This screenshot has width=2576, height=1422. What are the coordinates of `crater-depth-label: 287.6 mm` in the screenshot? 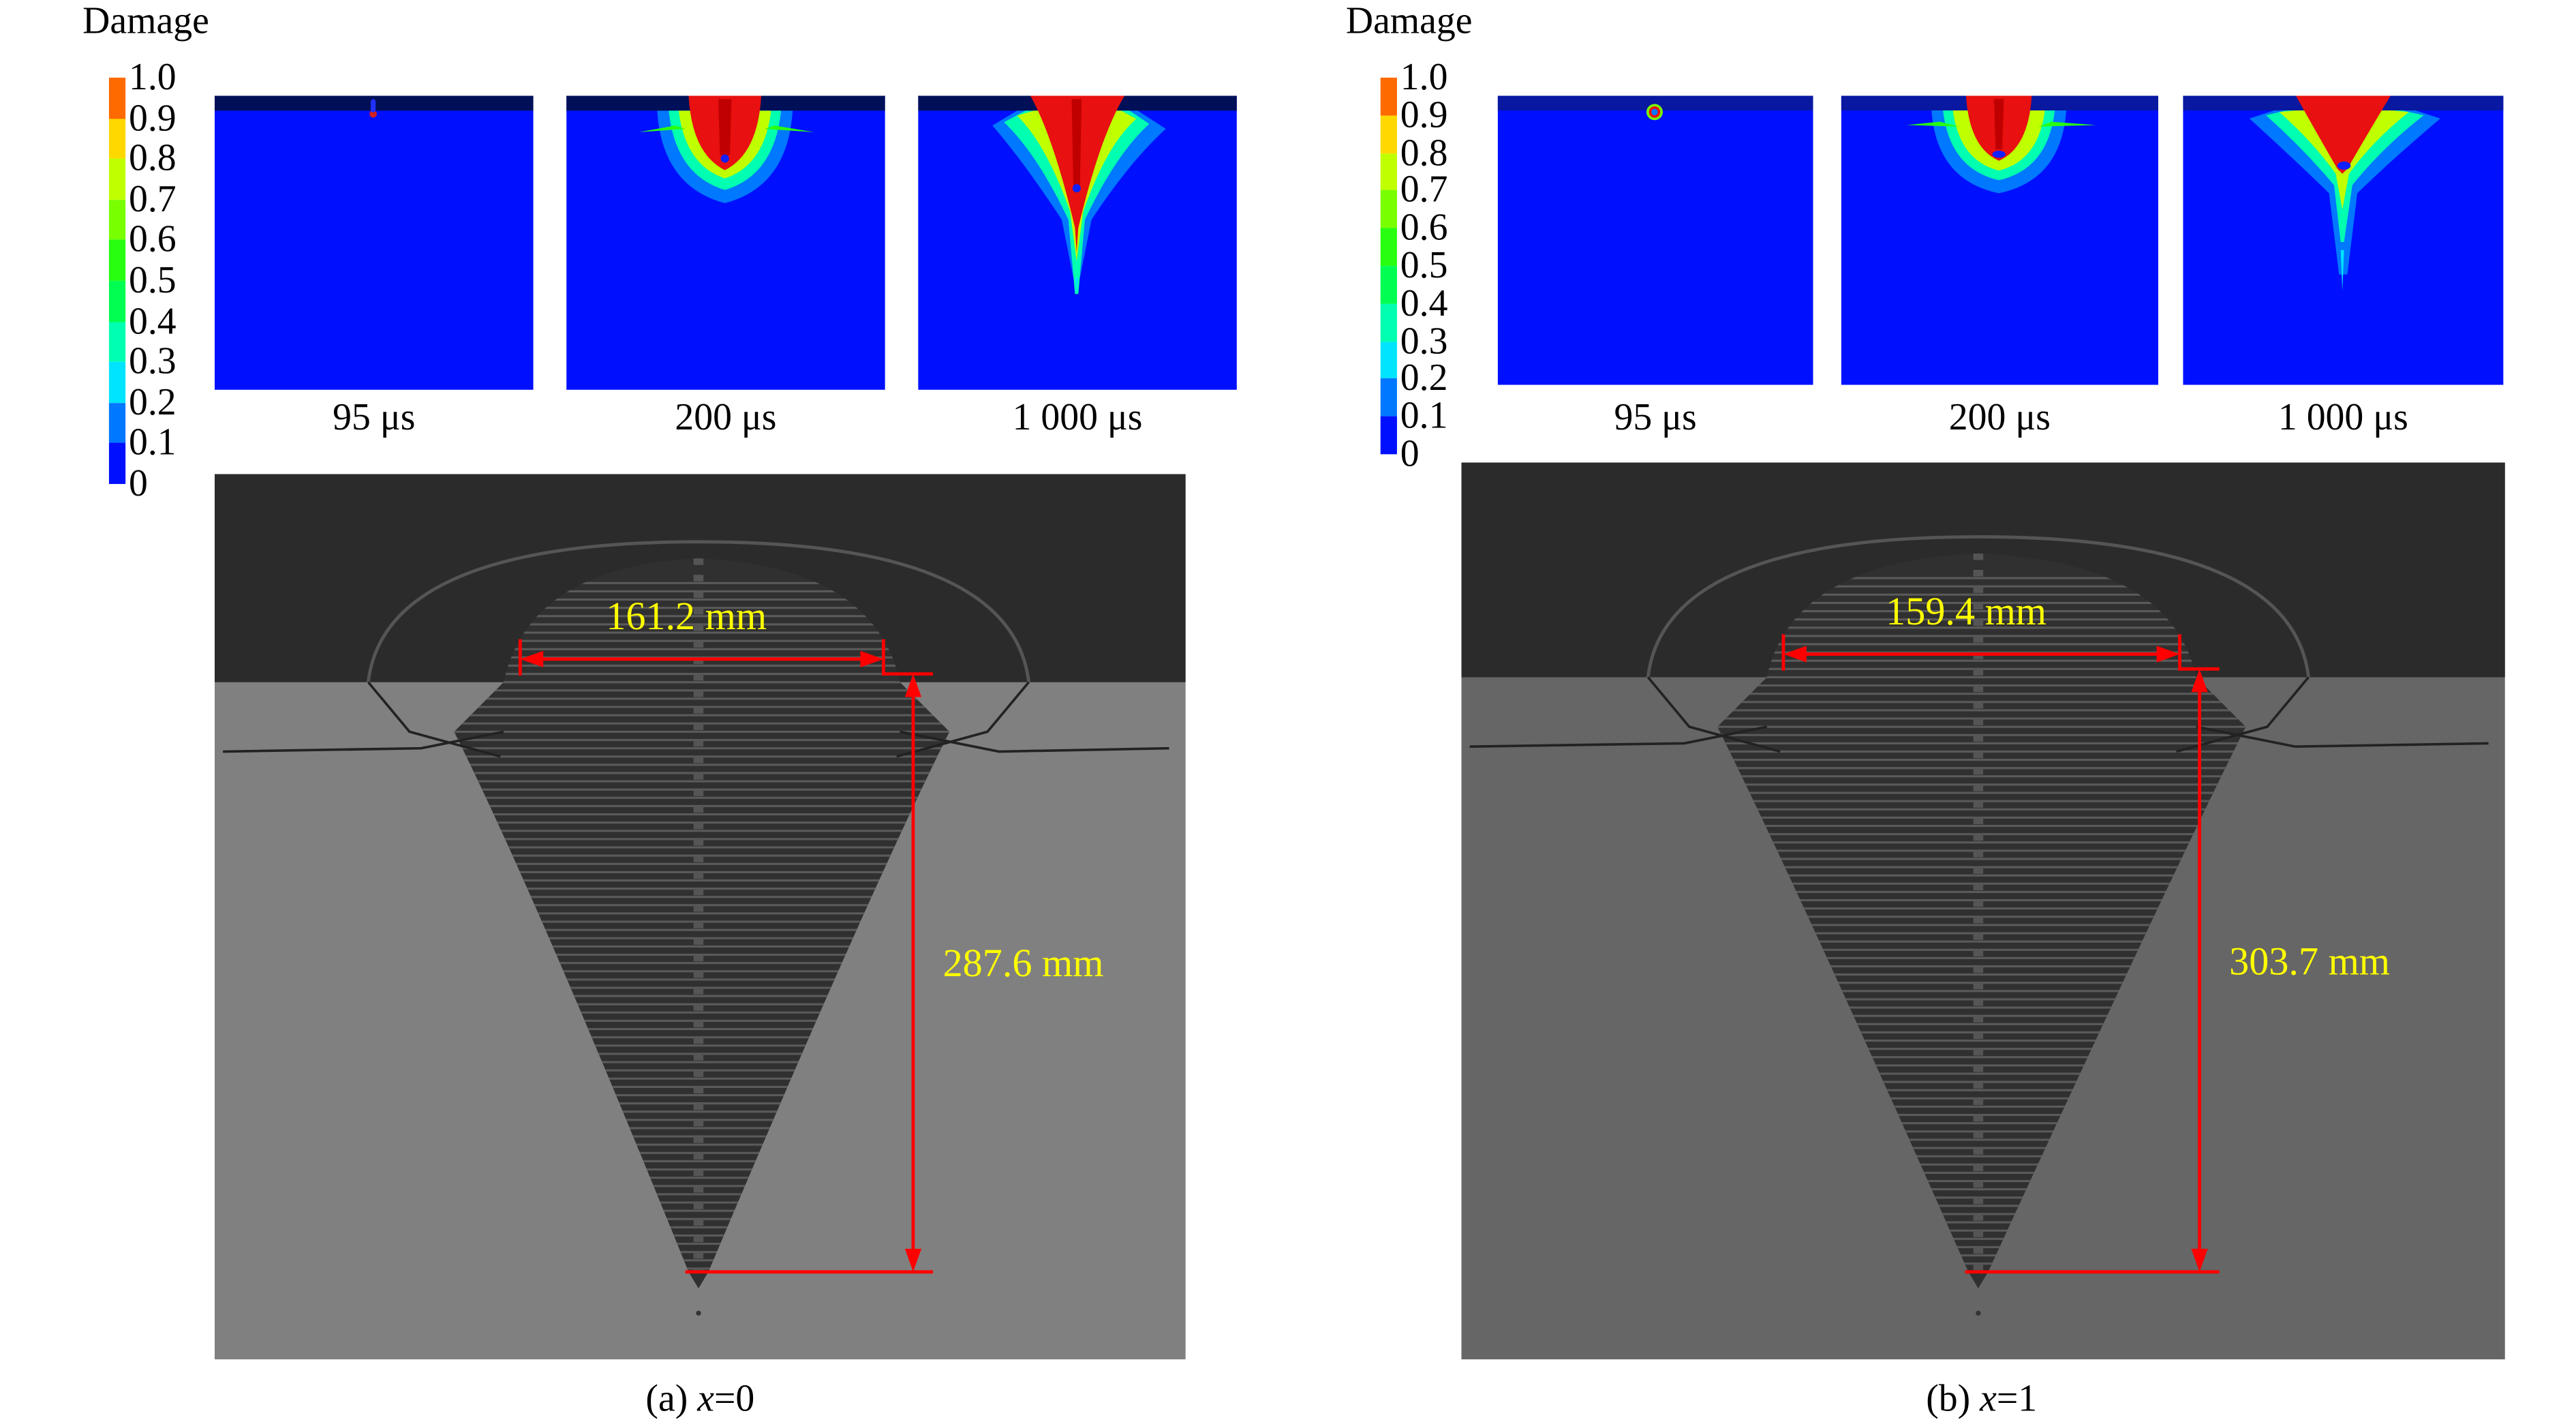 It's located at (1023, 964).